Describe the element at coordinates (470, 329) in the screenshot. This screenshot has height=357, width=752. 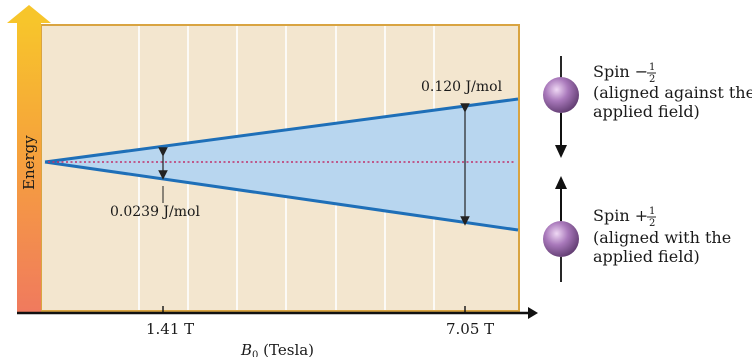
I see `tick-label-2: 7.05 T` at that location.